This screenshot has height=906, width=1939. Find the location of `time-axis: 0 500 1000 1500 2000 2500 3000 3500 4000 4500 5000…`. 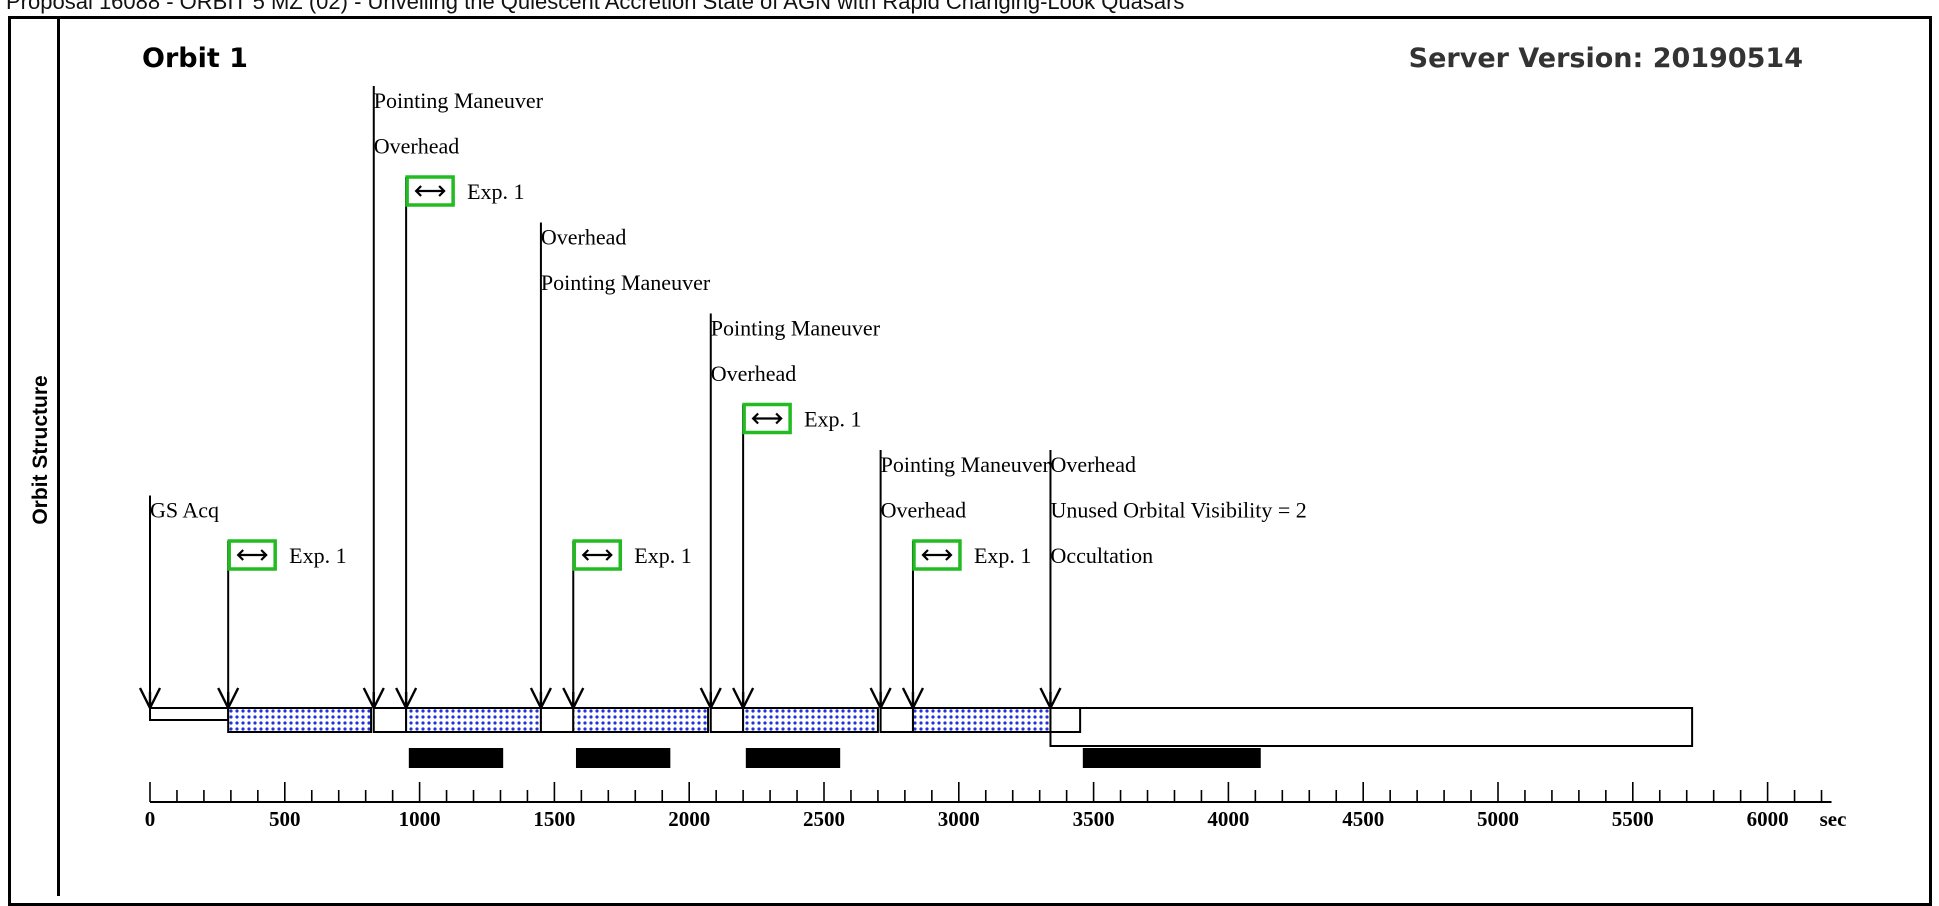

time-axis: 0 500 1000 1500 2000 2500 3000 3500 4000 4500 5000… is located at coordinates (996, 806).